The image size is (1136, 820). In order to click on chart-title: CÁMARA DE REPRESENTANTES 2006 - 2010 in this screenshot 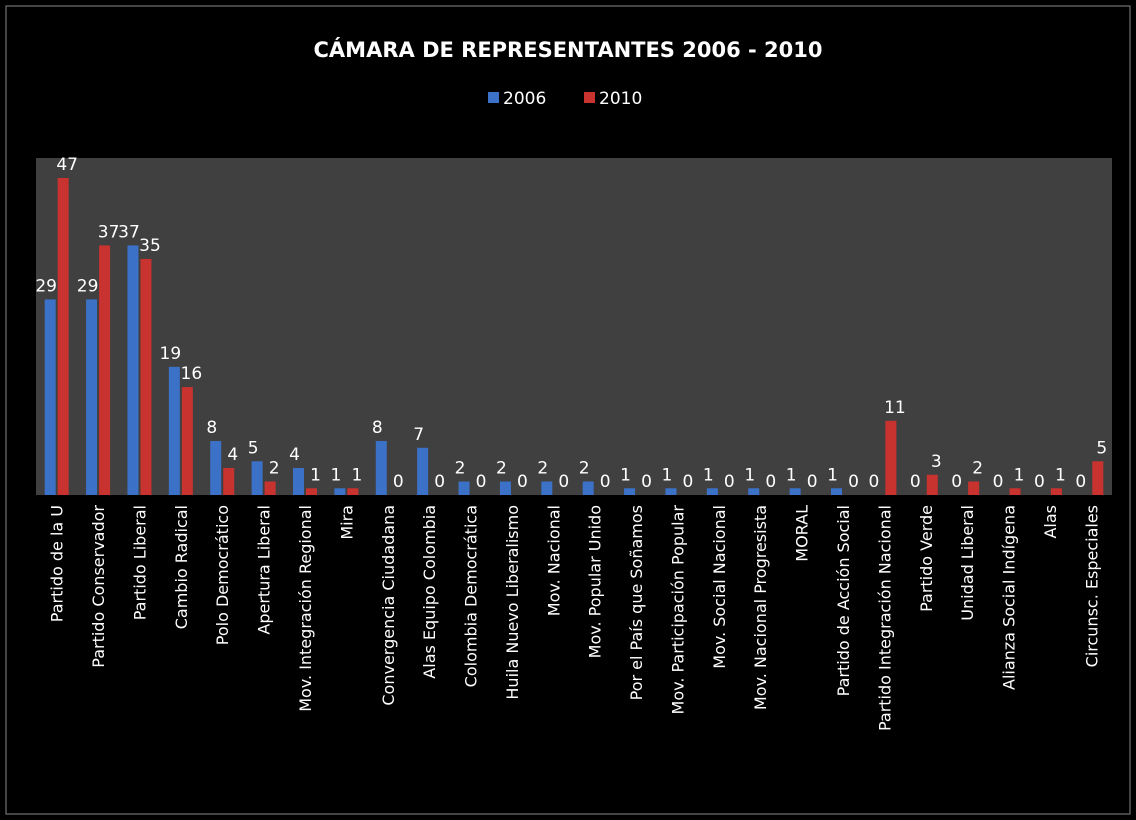, I will do `click(568, 49)`.